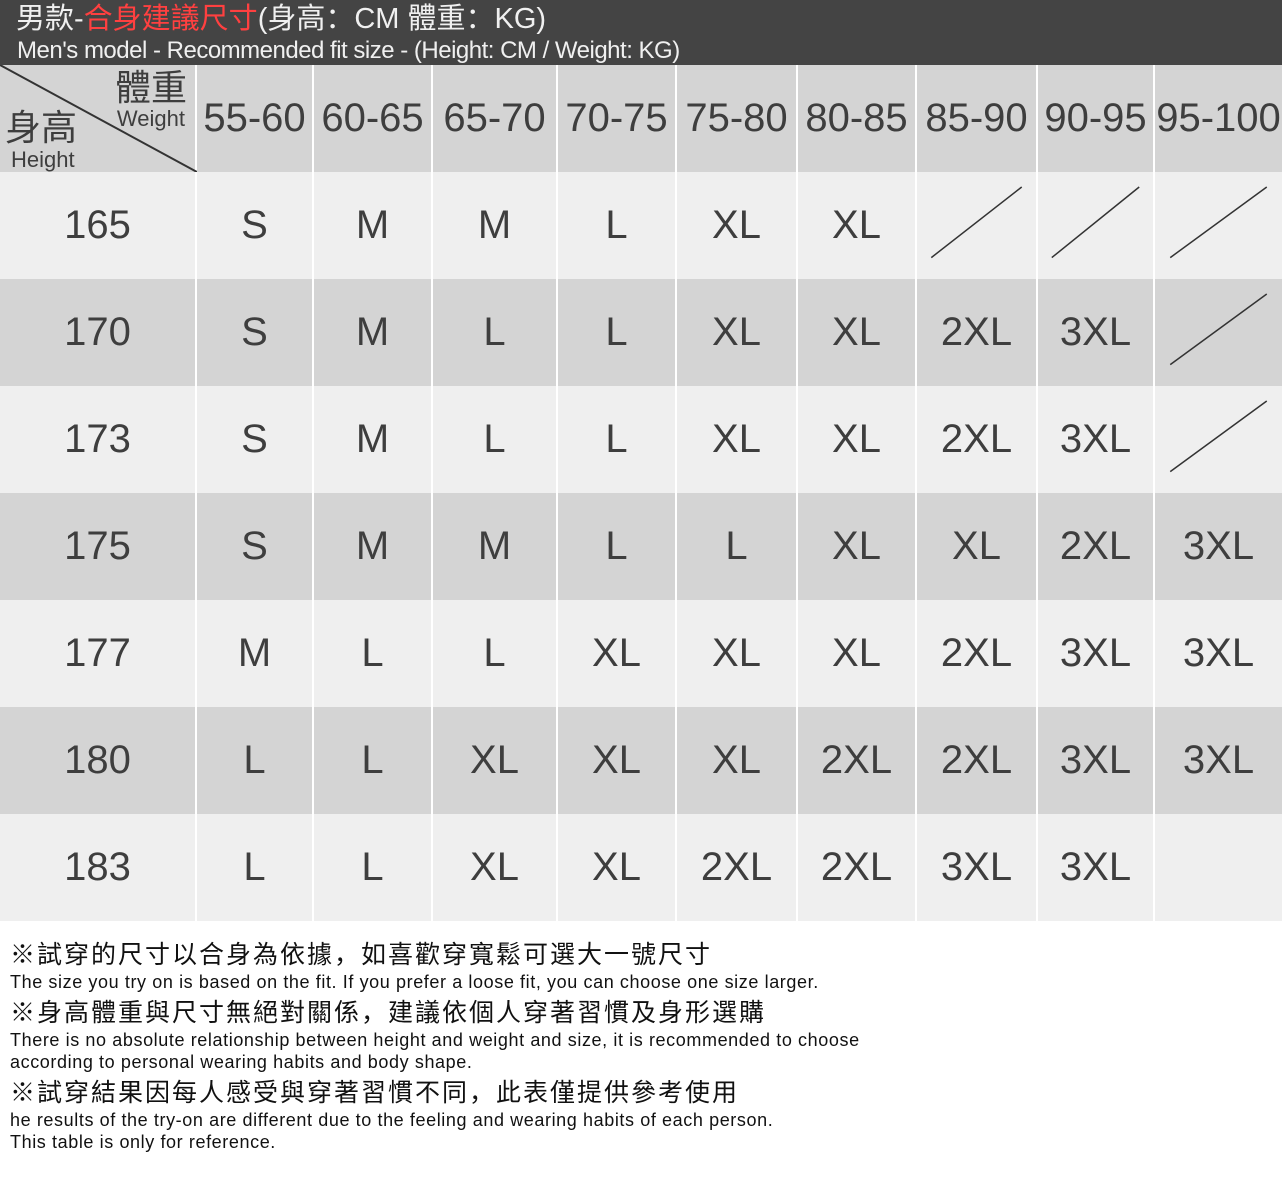 This screenshot has height=1186, width=1282. I want to click on weight-column-header: 85-90, so click(977, 118).